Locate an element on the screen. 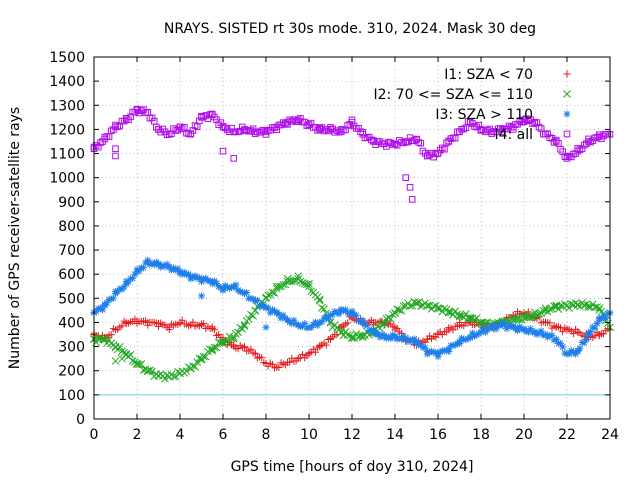 The width and height of the screenshot is (640, 480). y-tick-label: 100 is located at coordinates (71, 396).